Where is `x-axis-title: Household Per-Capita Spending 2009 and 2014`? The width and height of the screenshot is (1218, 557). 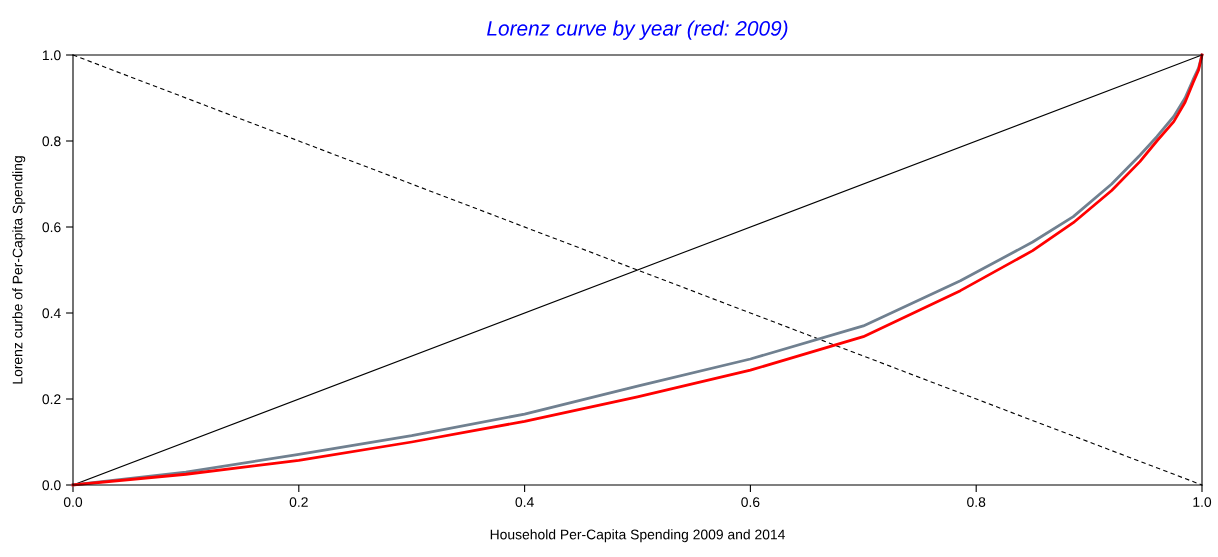
x-axis-title: Household Per-Capita Spending 2009 and 2014 is located at coordinates (637, 536).